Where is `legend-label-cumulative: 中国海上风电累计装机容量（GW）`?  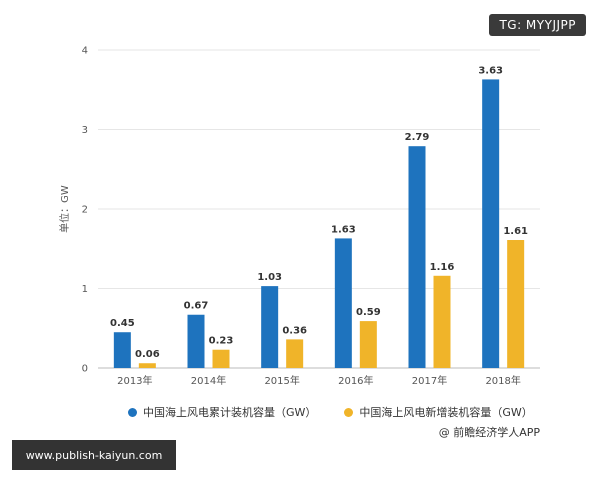
legend-label-cumulative: 中国海上风电累计装机容量（GW） is located at coordinates (230, 412).